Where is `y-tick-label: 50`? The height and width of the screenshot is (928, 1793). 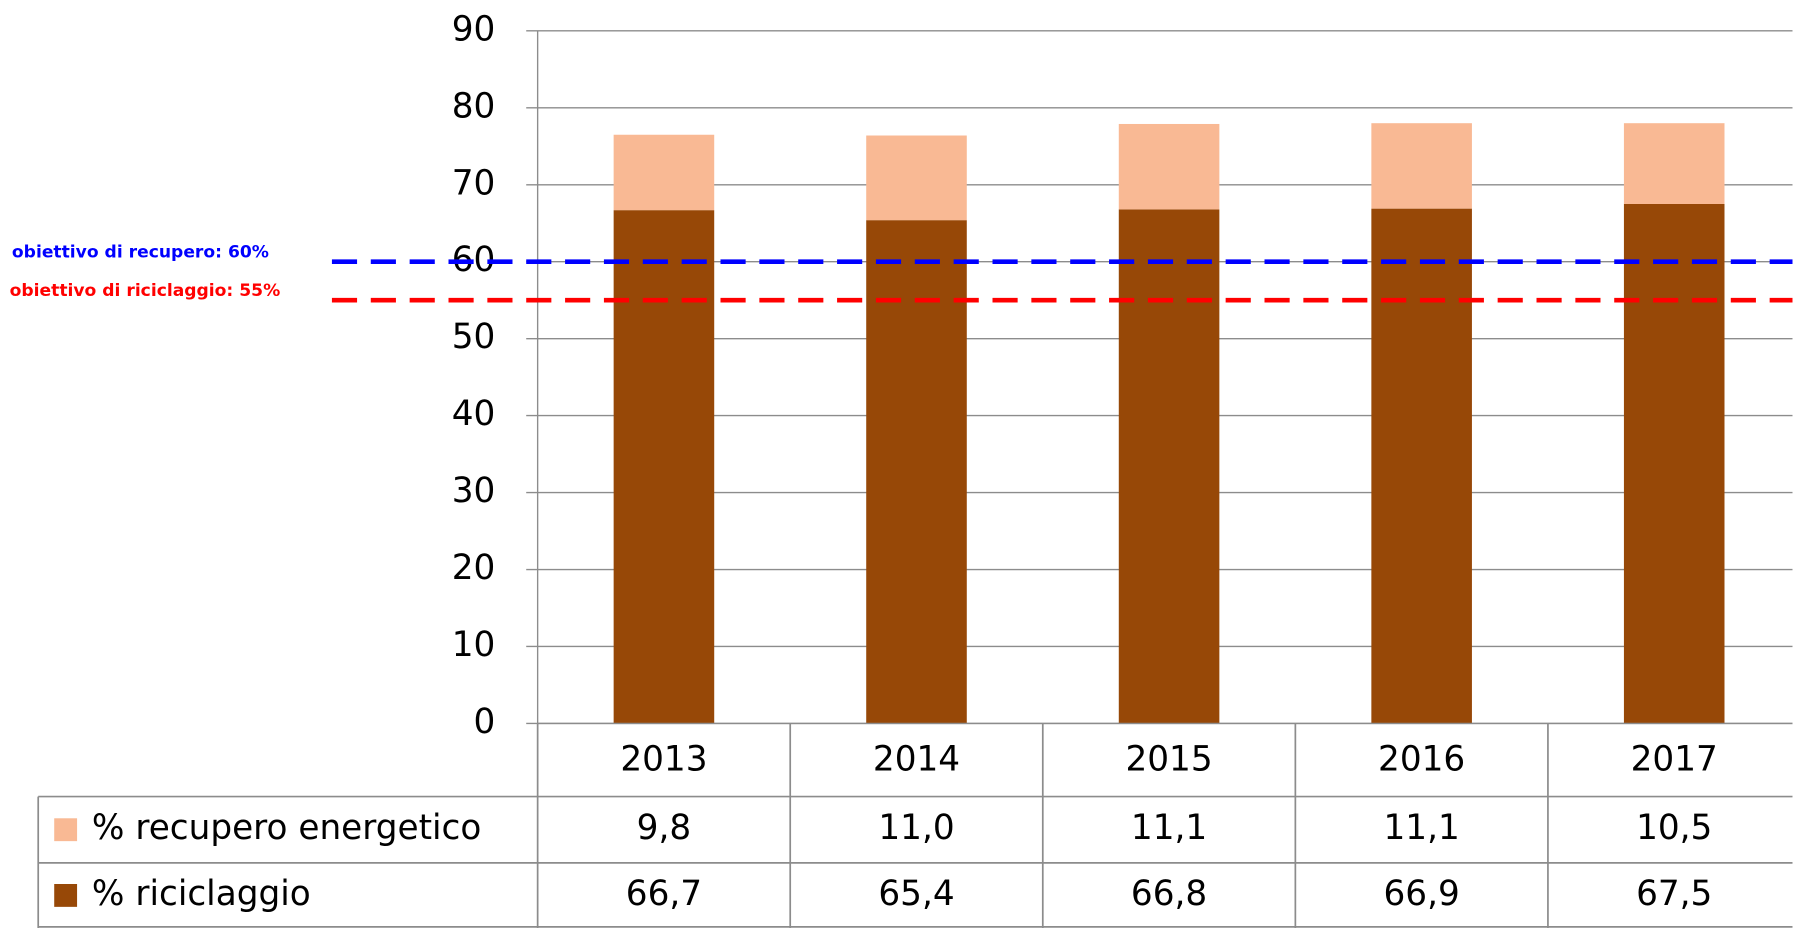
y-tick-label: 50 is located at coordinates (474, 337).